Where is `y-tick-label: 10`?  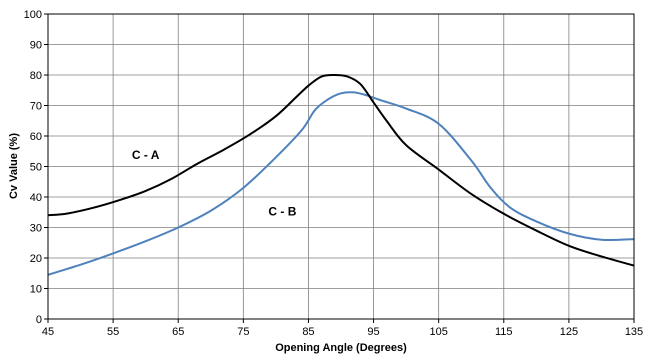
y-tick-label: 10 is located at coordinates (36, 290).